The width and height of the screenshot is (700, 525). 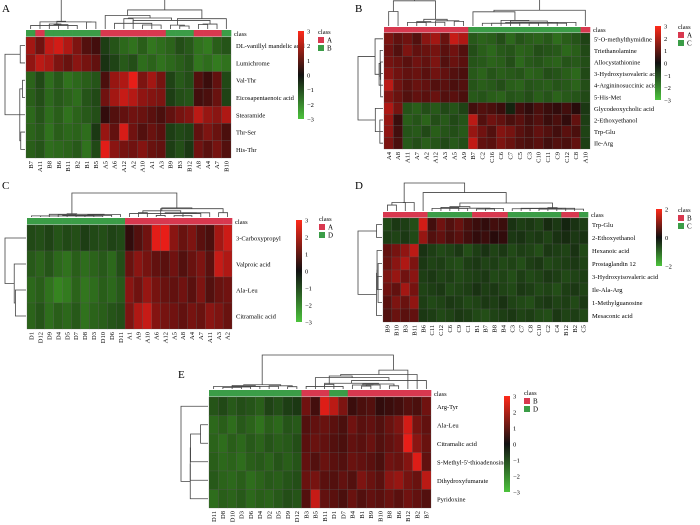 I want to click on column-label: A10, so click(x=586, y=157).